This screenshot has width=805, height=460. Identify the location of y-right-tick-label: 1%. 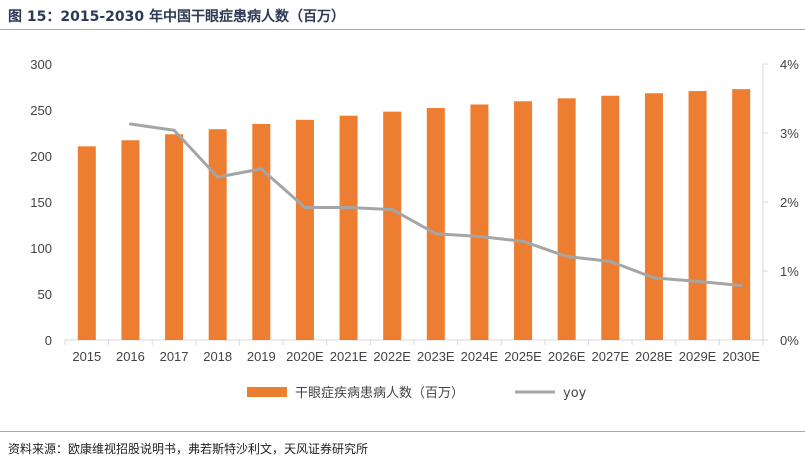
(789, 271).